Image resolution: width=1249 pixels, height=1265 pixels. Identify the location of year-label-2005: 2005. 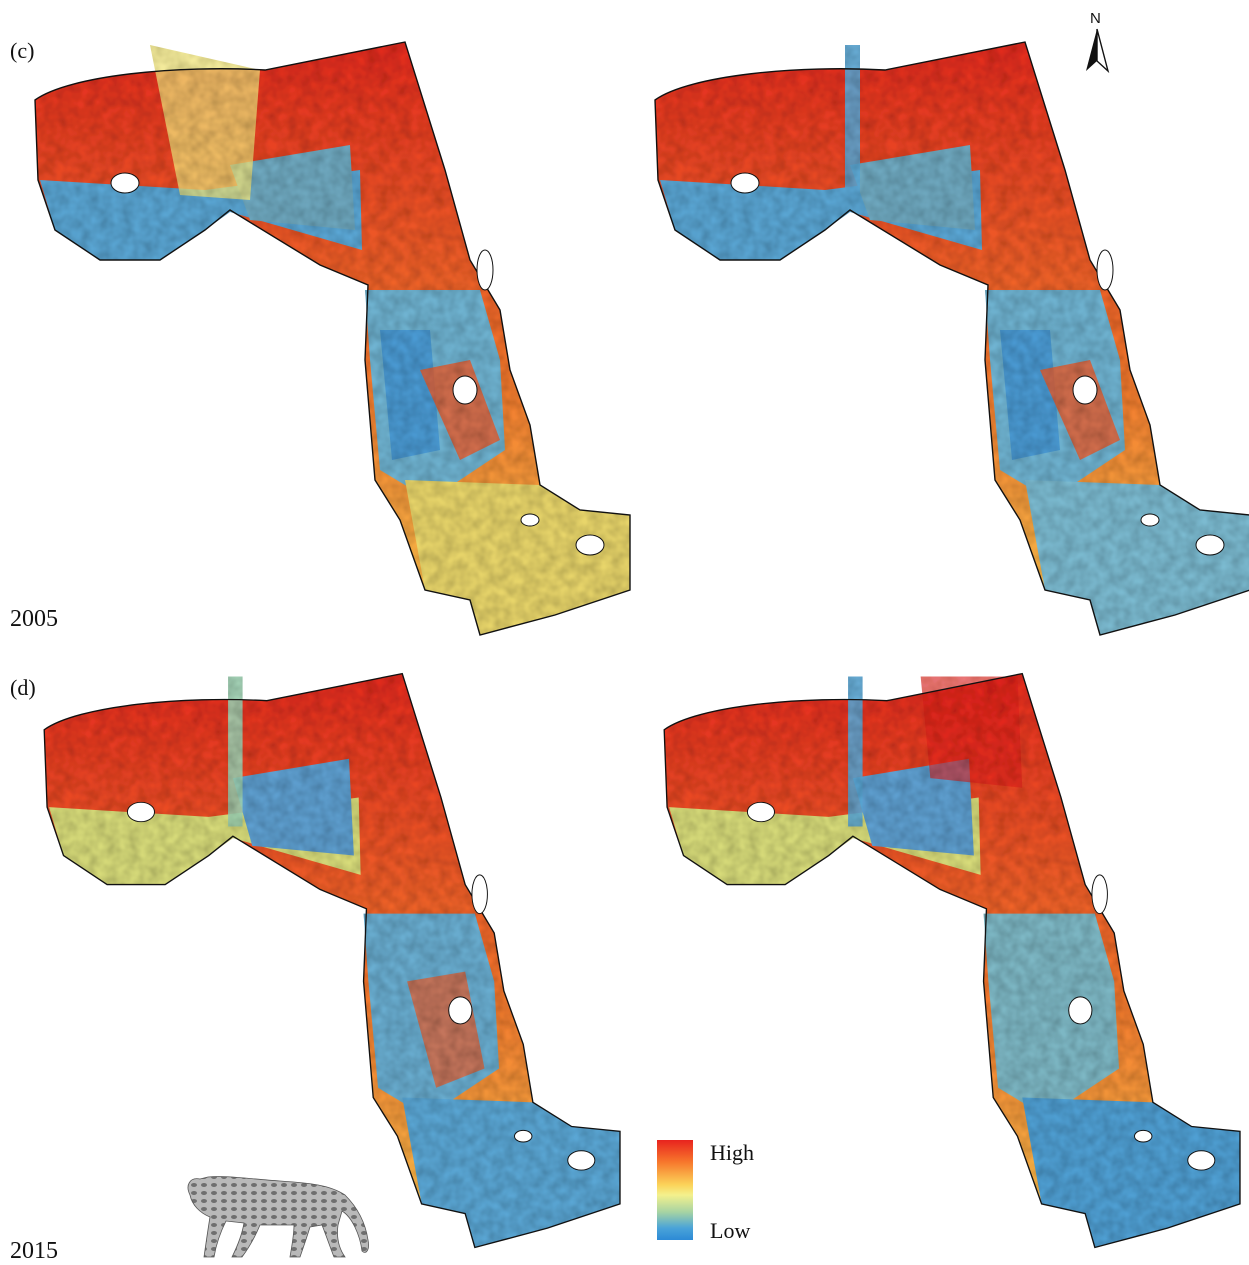
(34, 619).